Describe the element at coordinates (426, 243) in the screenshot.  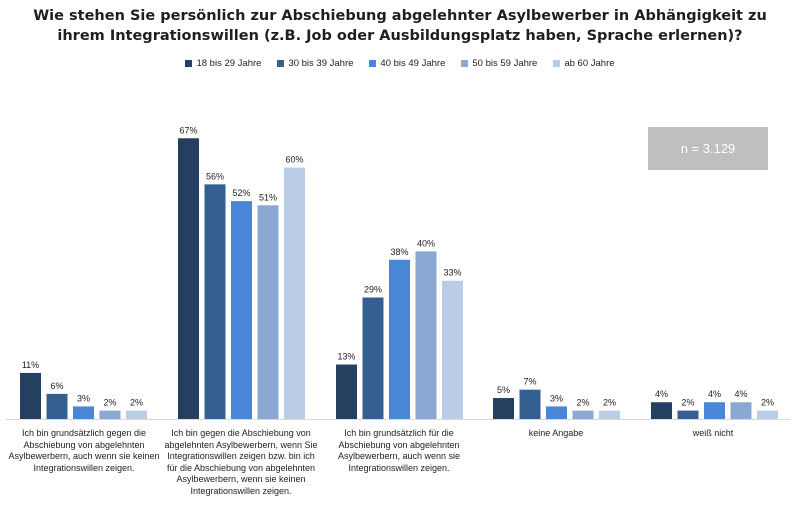
I see `data-label-3-series-4: 40%` at that location.